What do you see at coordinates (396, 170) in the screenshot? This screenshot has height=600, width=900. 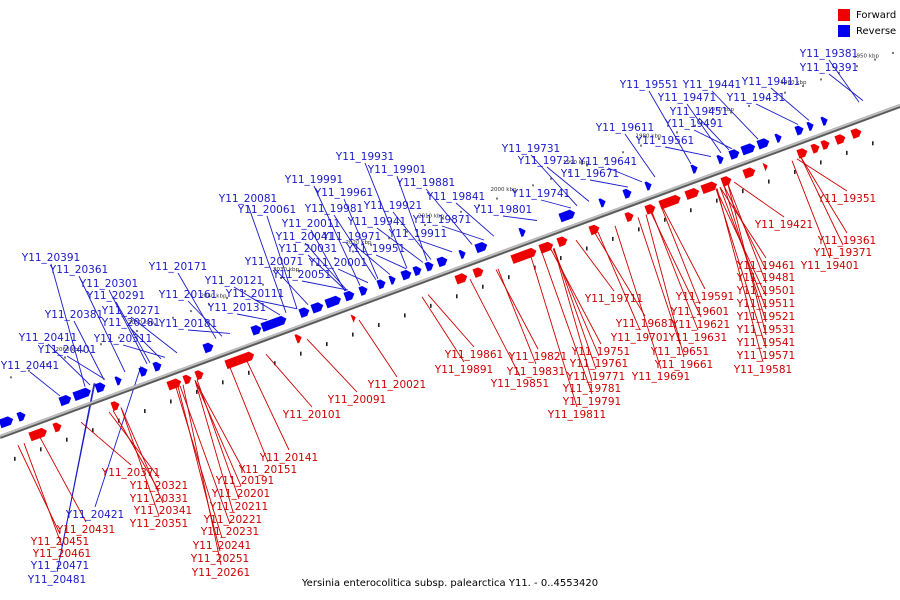 I see `reverse-gene-label: Y11_19901` at bounding box center [396, 170].